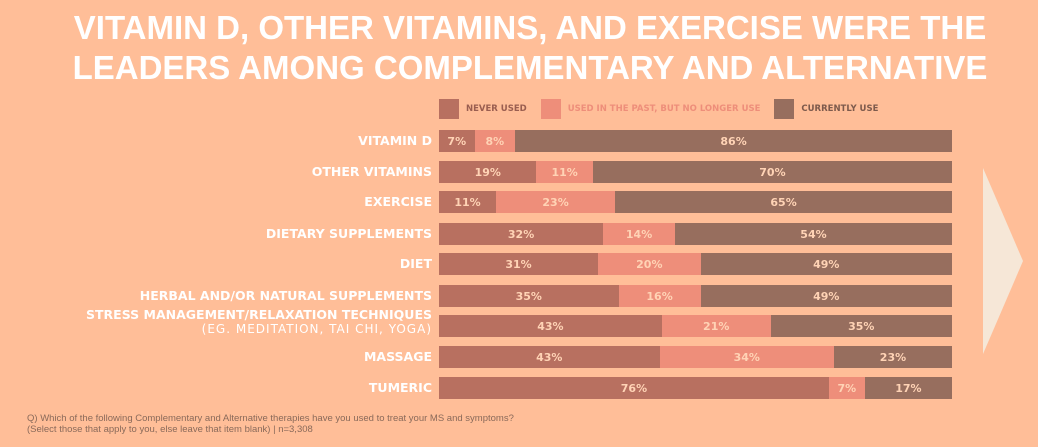 The height and width of the screenshot is (447, 1038). I want to click on category-label: DIETARY SUPPLEMENTS, so click(349, 234).